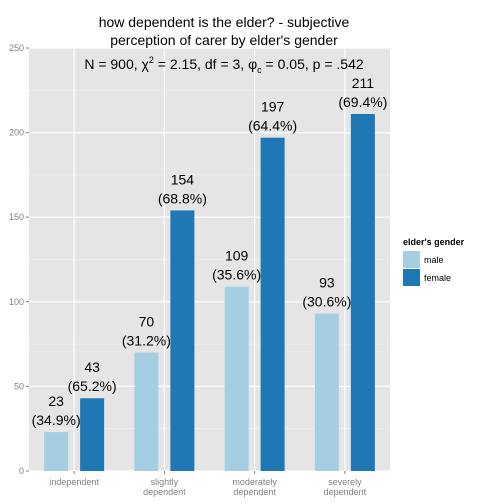 This screenshot has height=504, width=504. I want to click on y-tick-label: 250, so click(16, 48).